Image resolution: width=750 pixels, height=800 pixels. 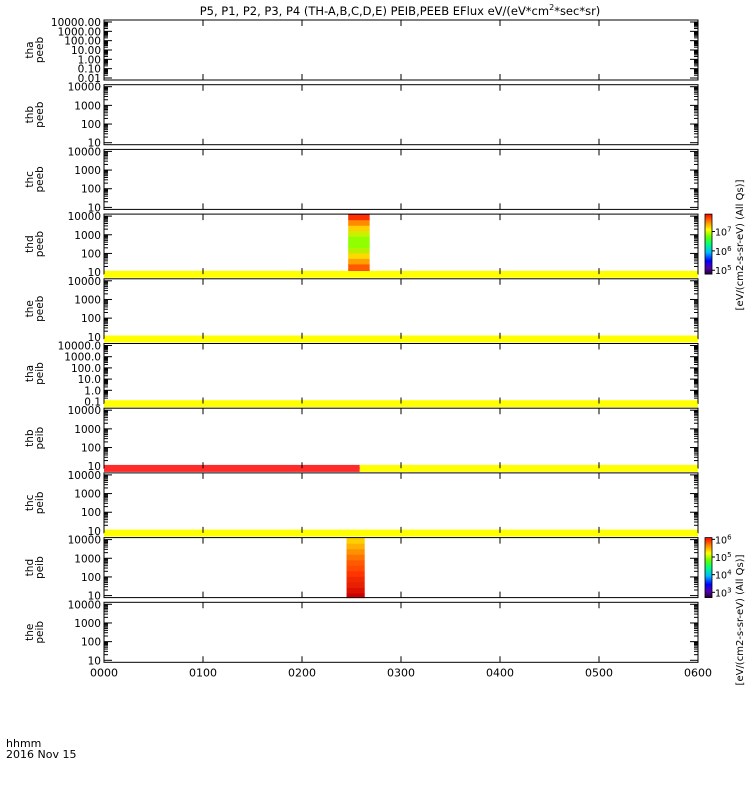 What do you see at coordinates (401, 672) in the screenshot?
I see `x-tick-label: 0300` at bounding box center [401, 672].